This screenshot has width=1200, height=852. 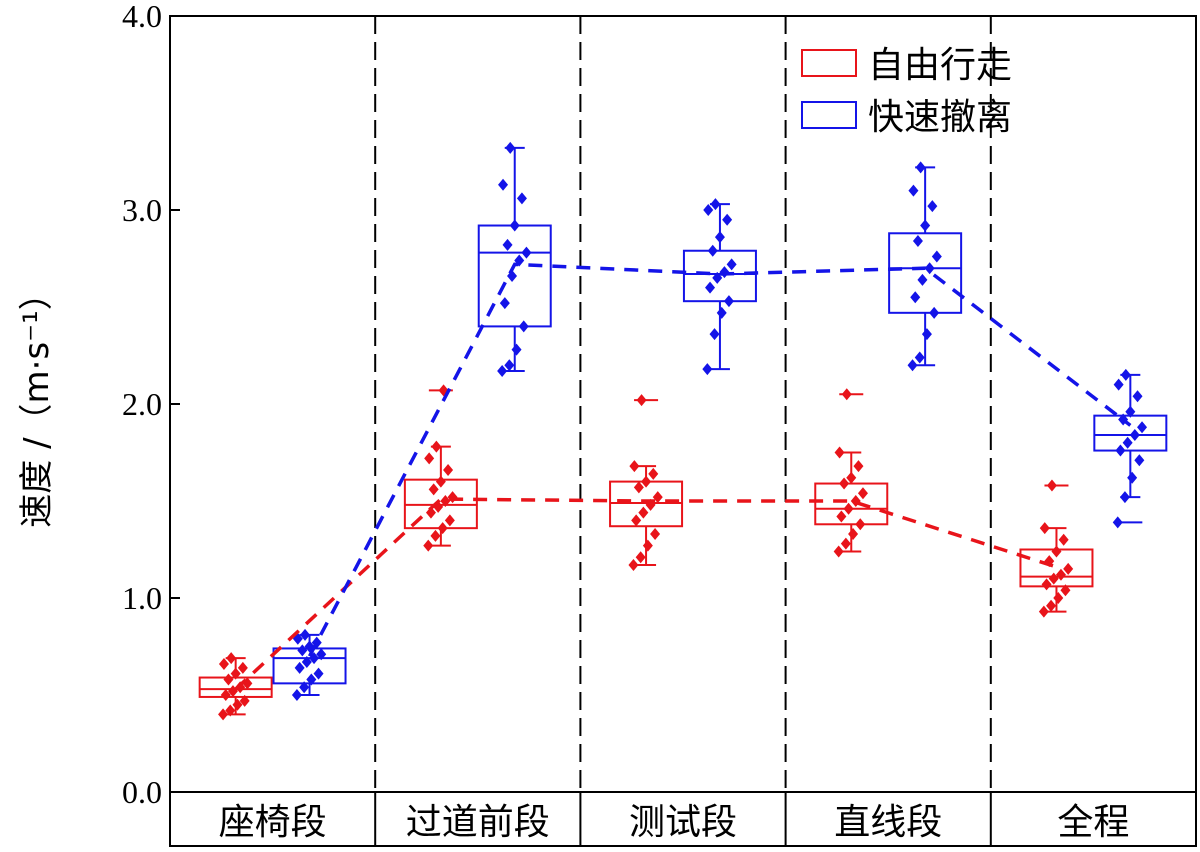 I want to click on legend-label: 自由行走, so click(x=940, y=65).